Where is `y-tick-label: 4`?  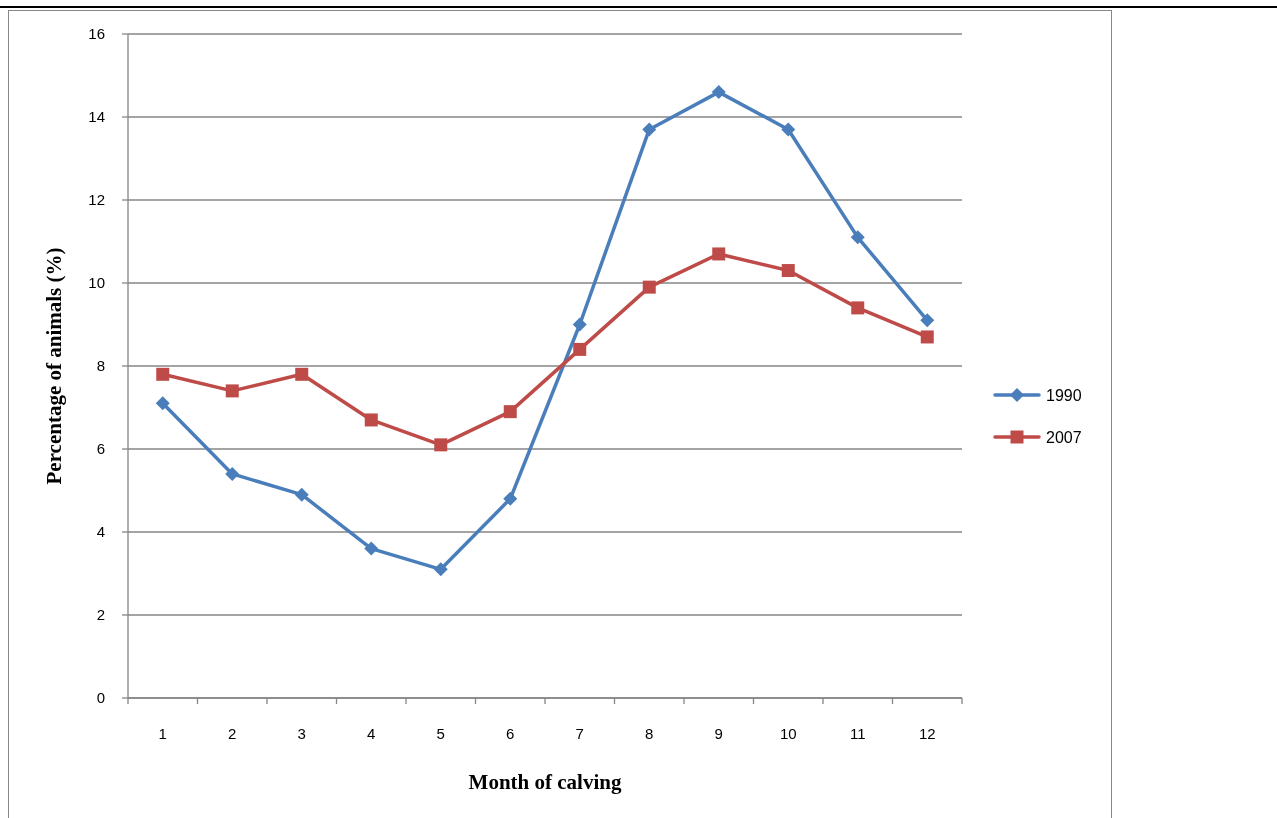
y-tick-label: 4 is located at coordinates (100, 532).